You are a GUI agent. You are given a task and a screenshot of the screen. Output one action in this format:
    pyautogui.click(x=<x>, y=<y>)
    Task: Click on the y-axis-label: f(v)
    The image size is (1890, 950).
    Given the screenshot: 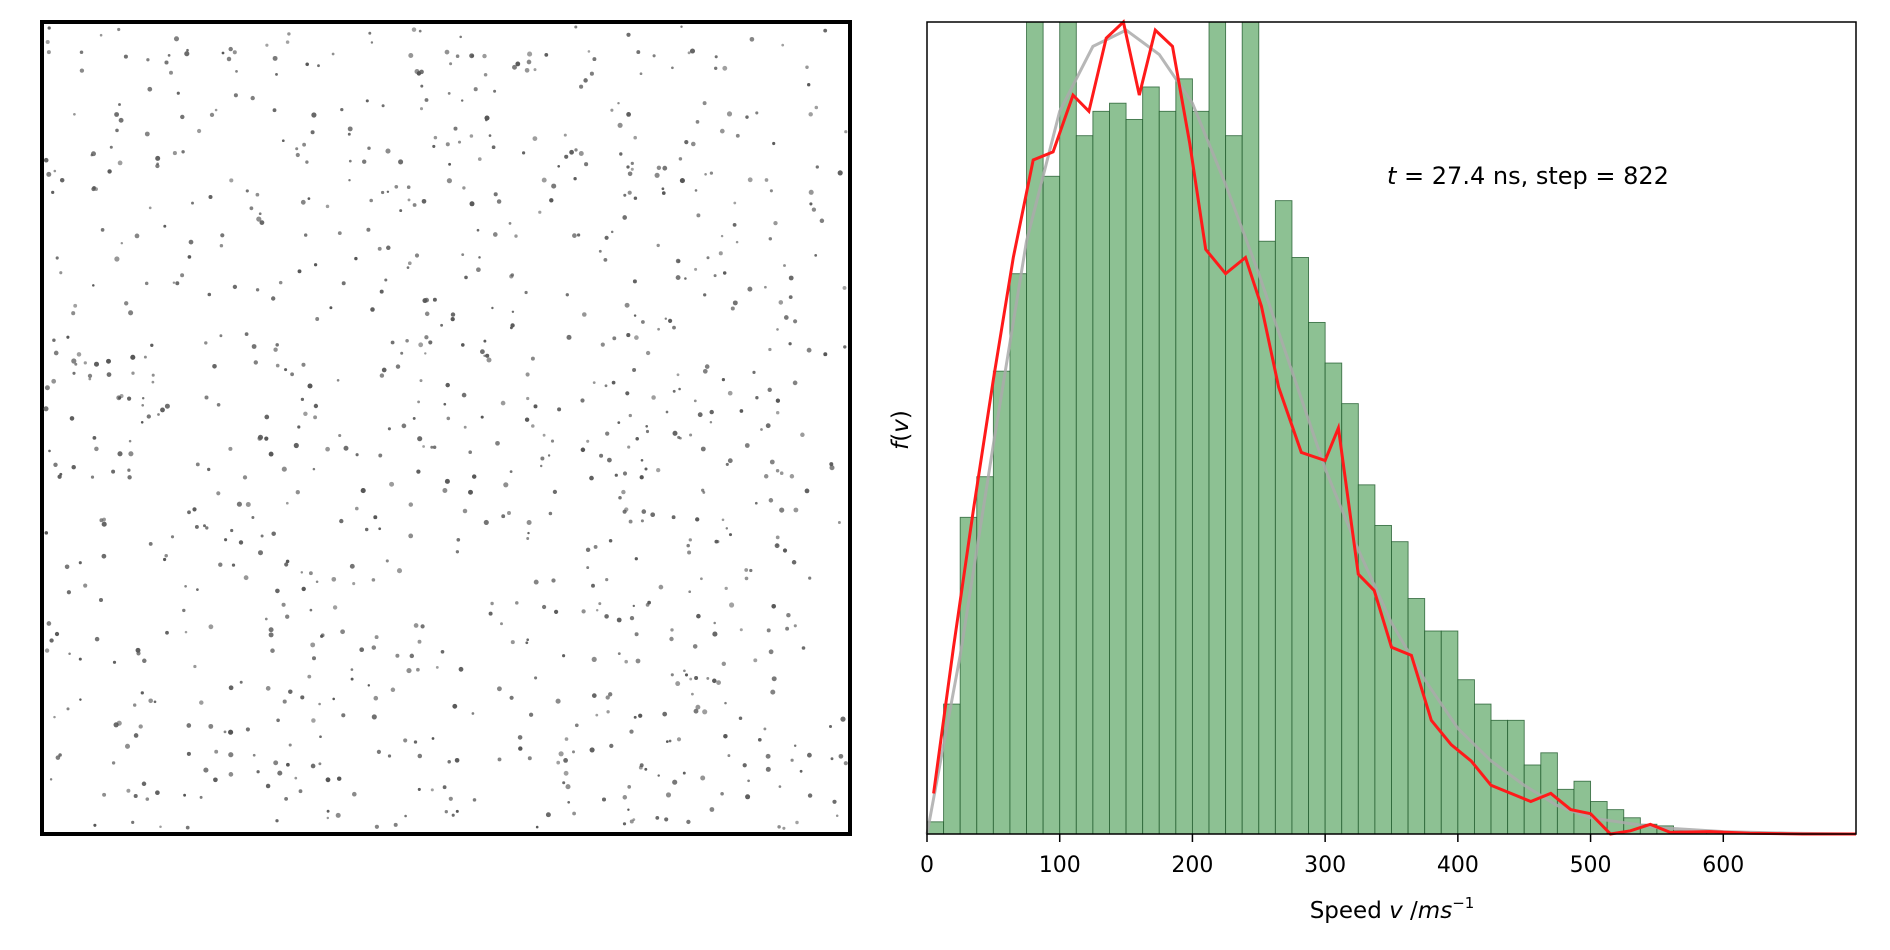 What is the action you would take?
    pyautogui.click(x=901, y=430)
    